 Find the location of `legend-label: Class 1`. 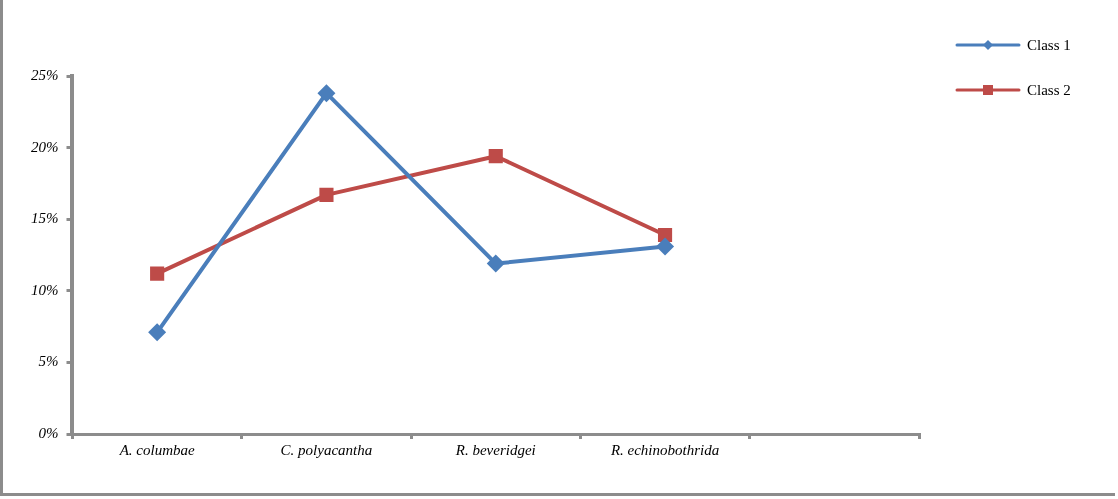

legend-label: Class 1 is located at coordinates (1049, 45).